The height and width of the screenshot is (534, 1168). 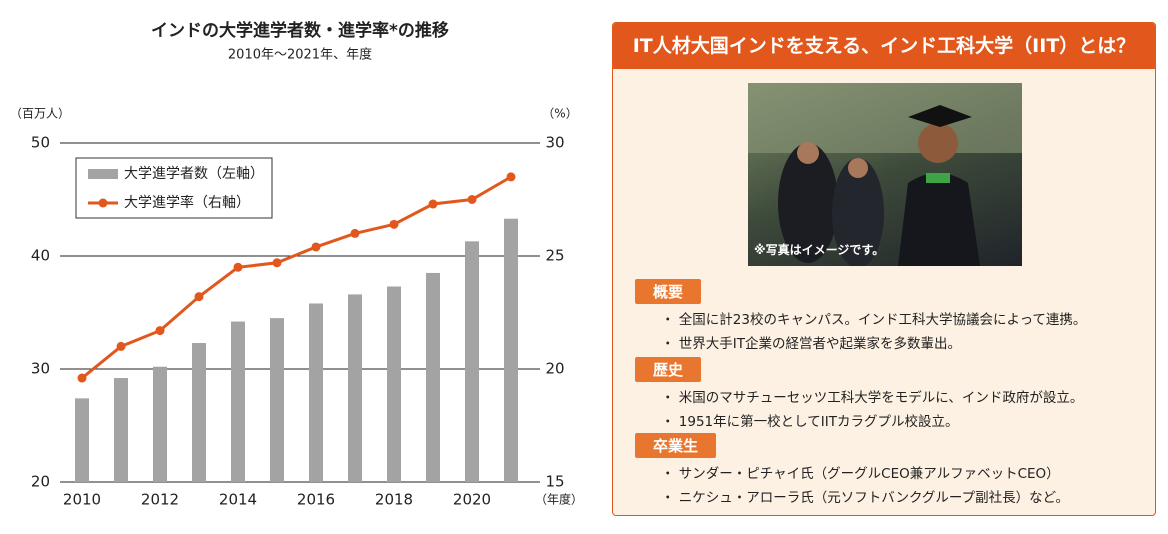 I want to click on photo-illustration, so click(x=885, y=174).